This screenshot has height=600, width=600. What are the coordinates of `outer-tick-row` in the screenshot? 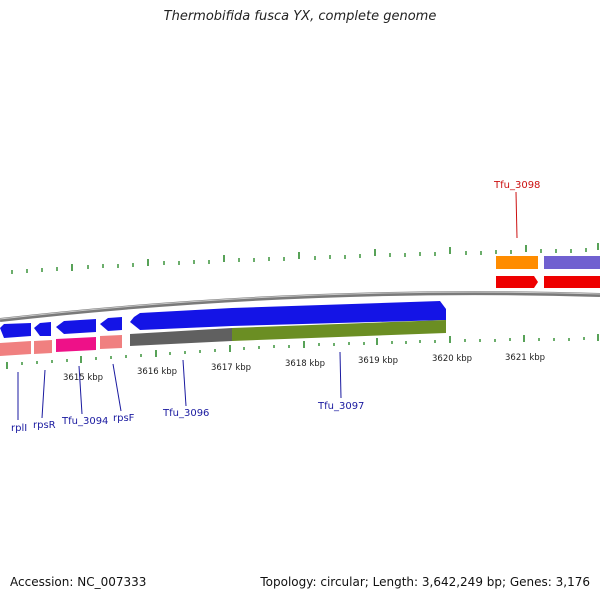 It's located at (305, 258).